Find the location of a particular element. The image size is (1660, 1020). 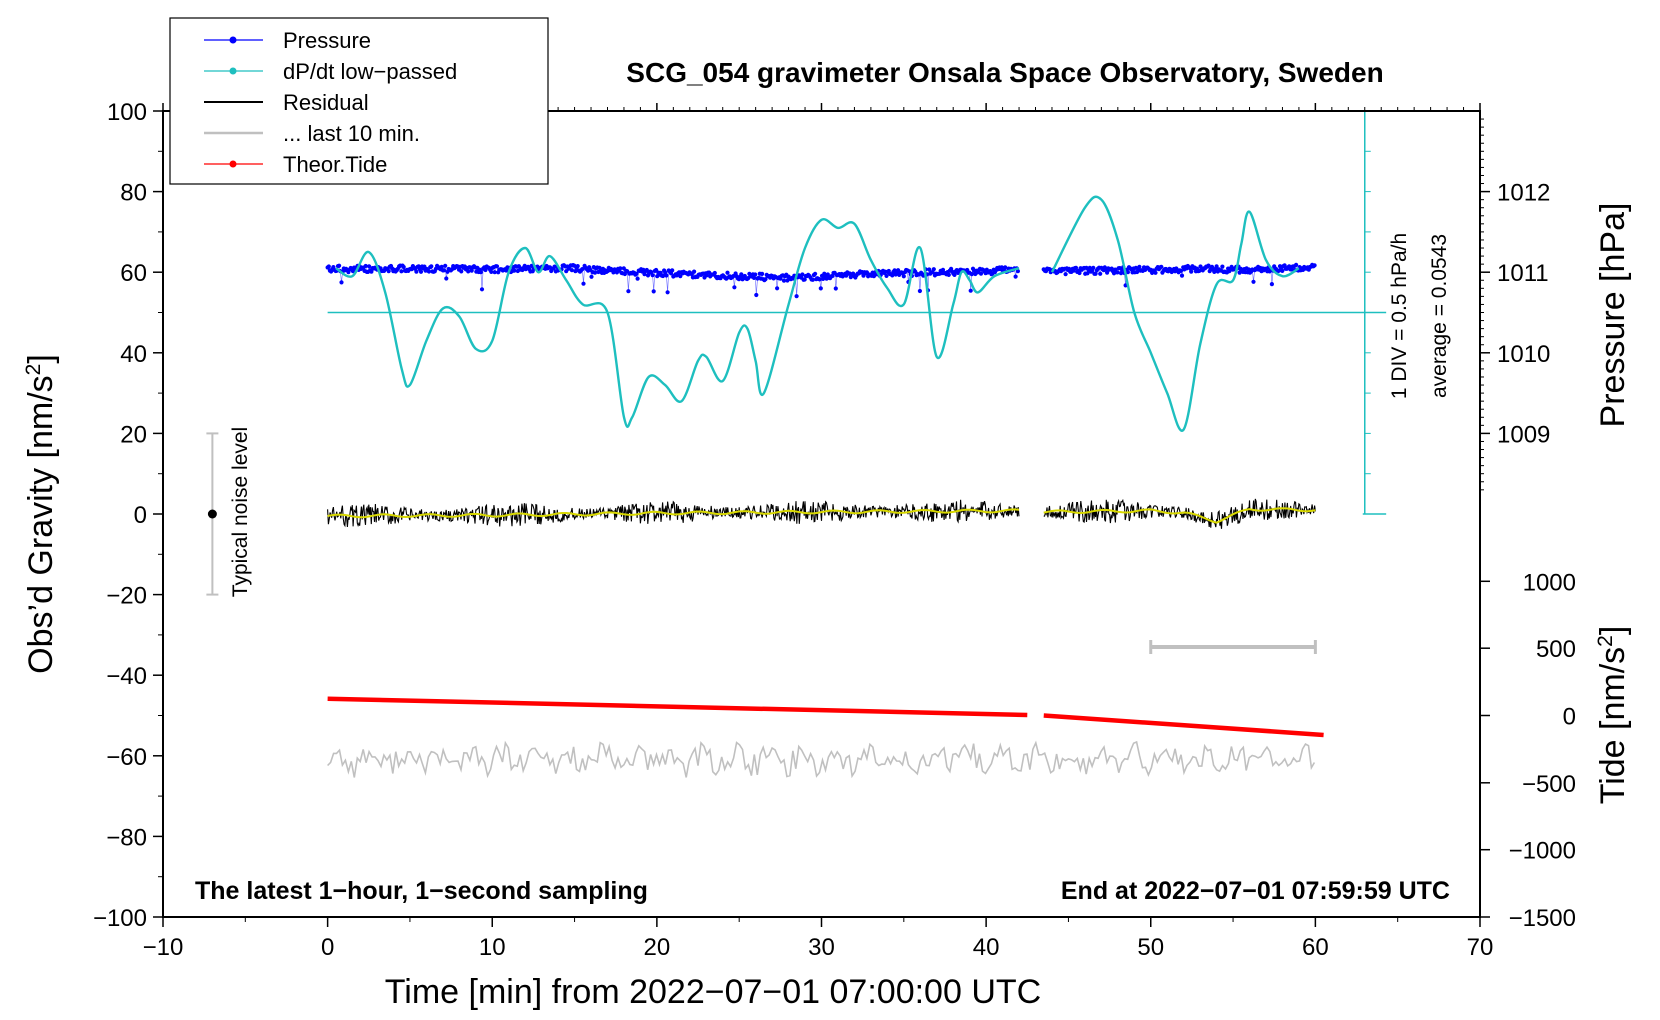

y-tick-label: −20 is located at coordinates (126, 596).